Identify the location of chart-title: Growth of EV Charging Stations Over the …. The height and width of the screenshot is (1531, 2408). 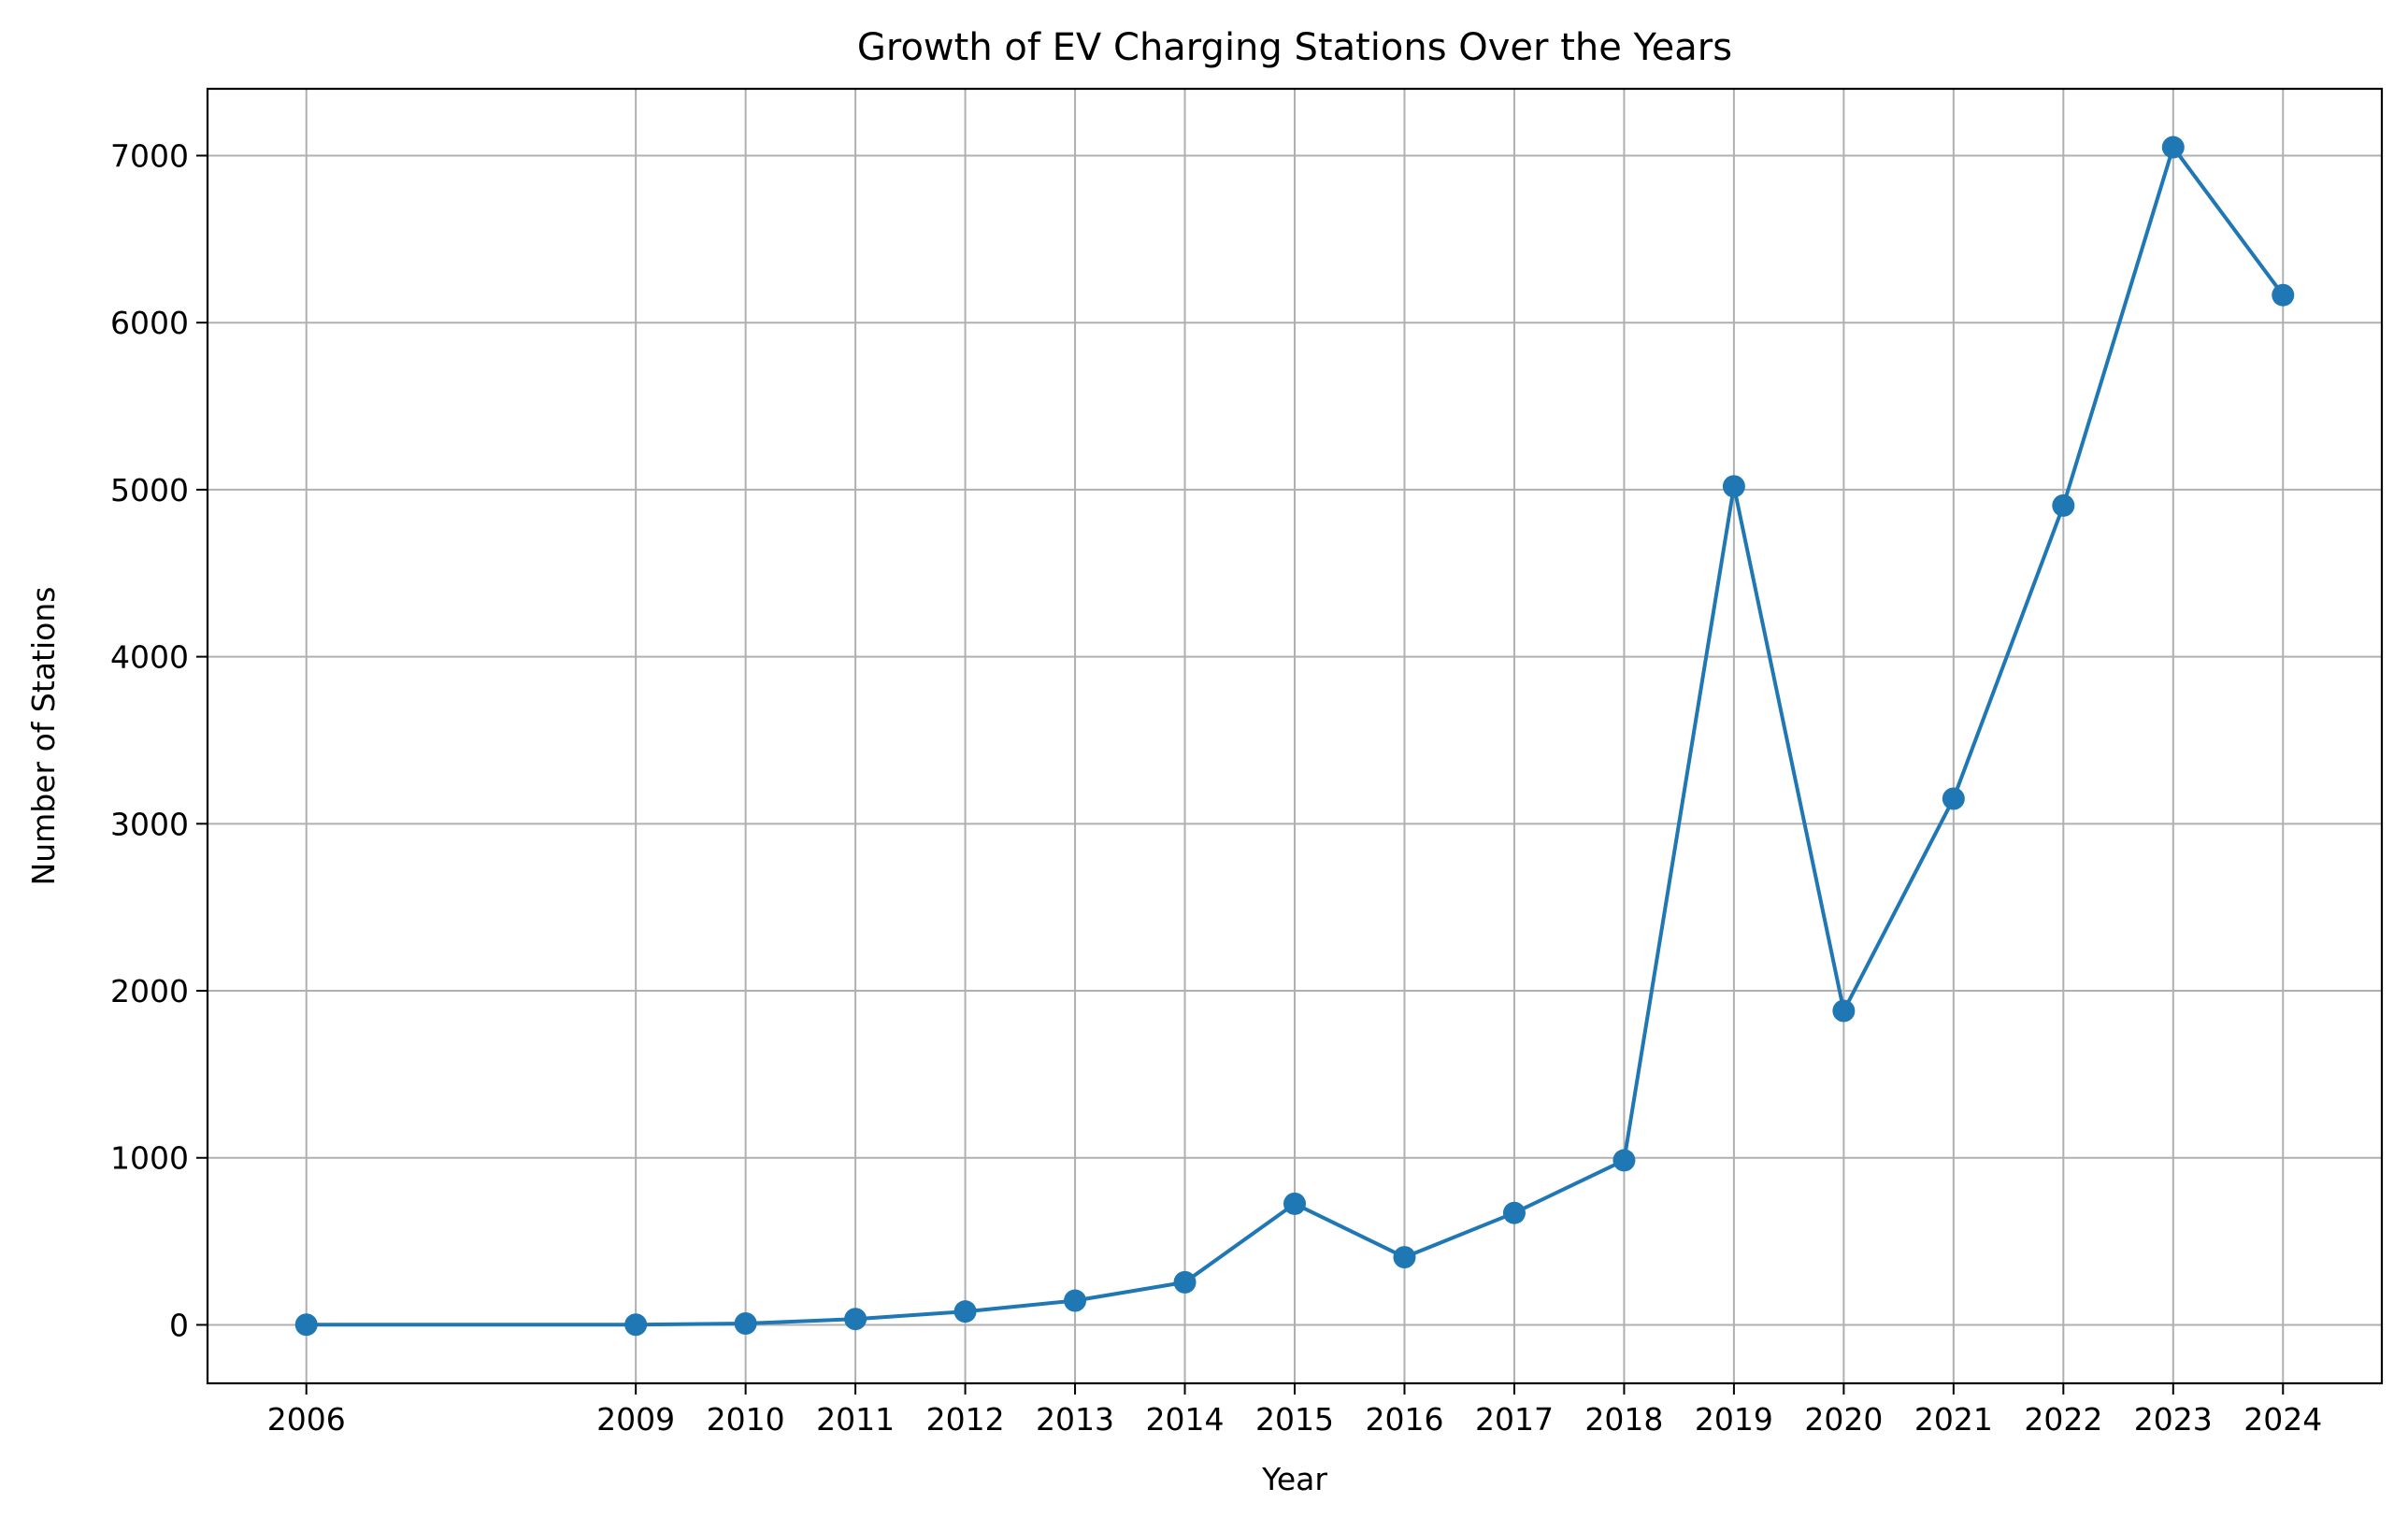
(1294, 47).